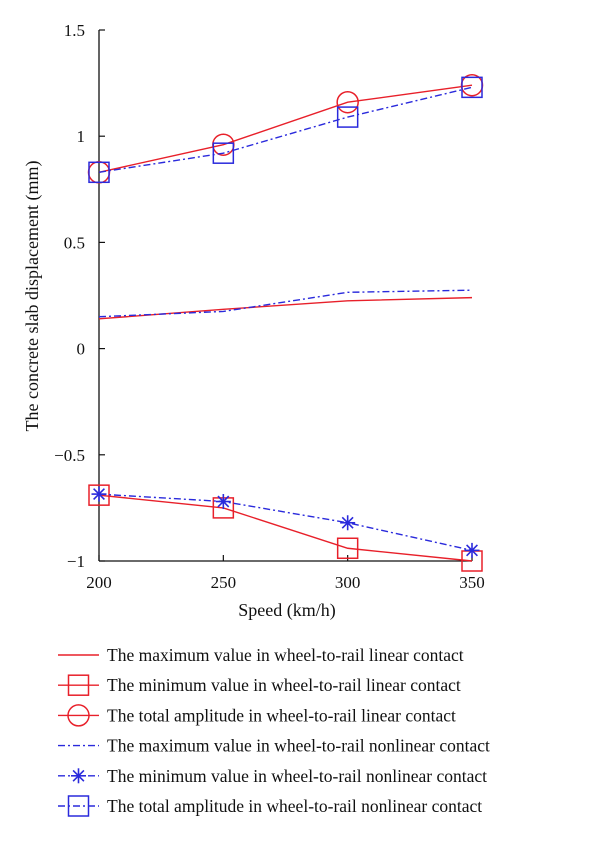 The image size is (600, 842). I want to click on x-tick-label: 250, so click(224, 582).